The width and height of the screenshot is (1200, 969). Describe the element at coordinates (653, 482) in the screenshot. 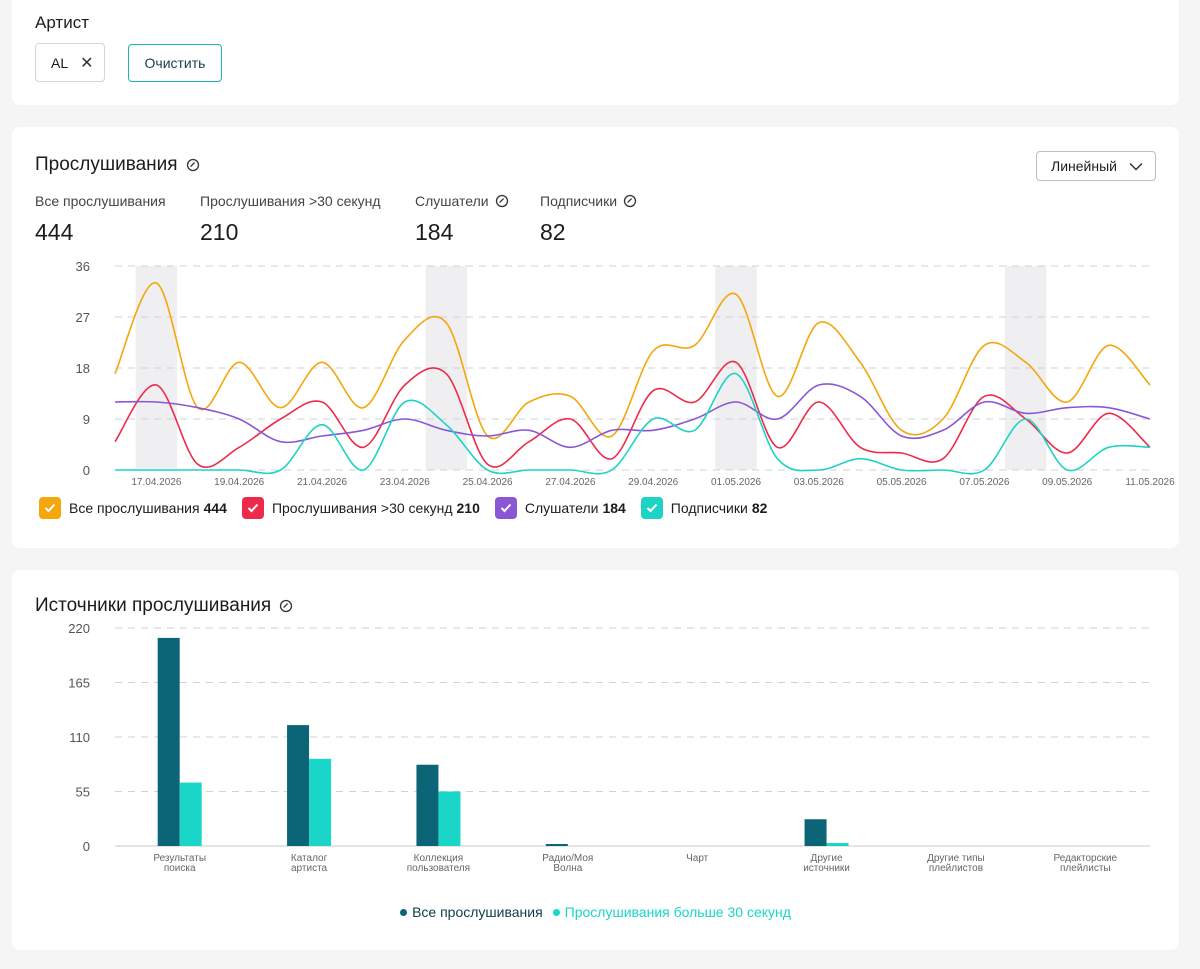

I see `x-tick-label: 29.04.2026` at that location.